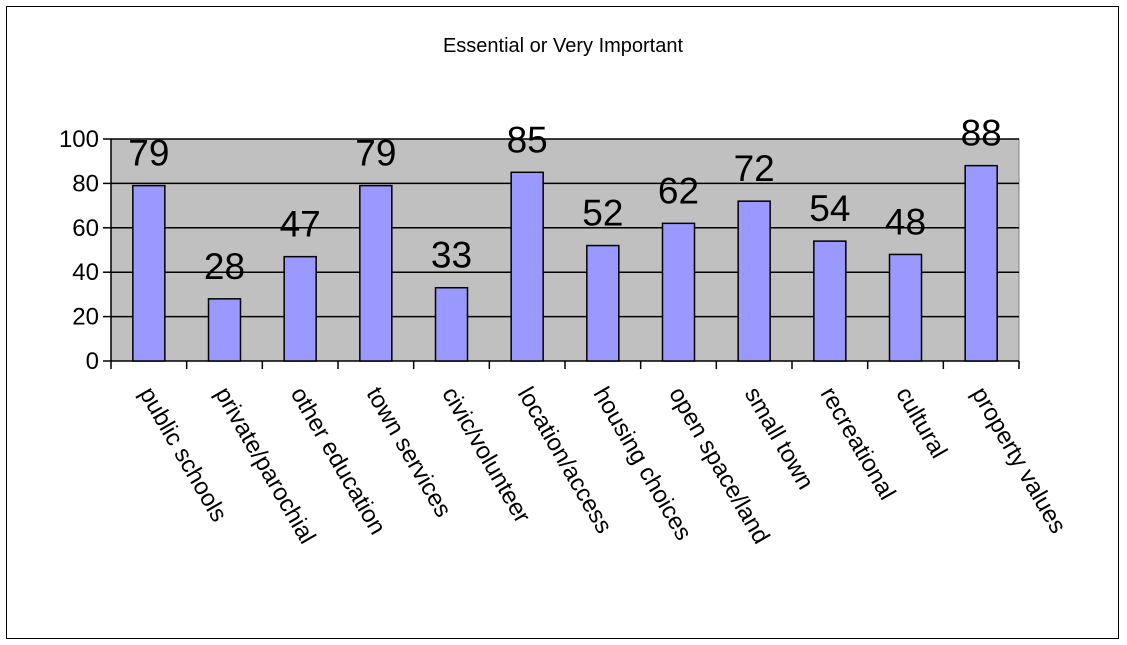 The width and height of the screenshot is (1127, 645). What do you see at coordinates (602, 213) in the screenshot?
I see `data-label-6: 52` at bounding box center [602, 213].